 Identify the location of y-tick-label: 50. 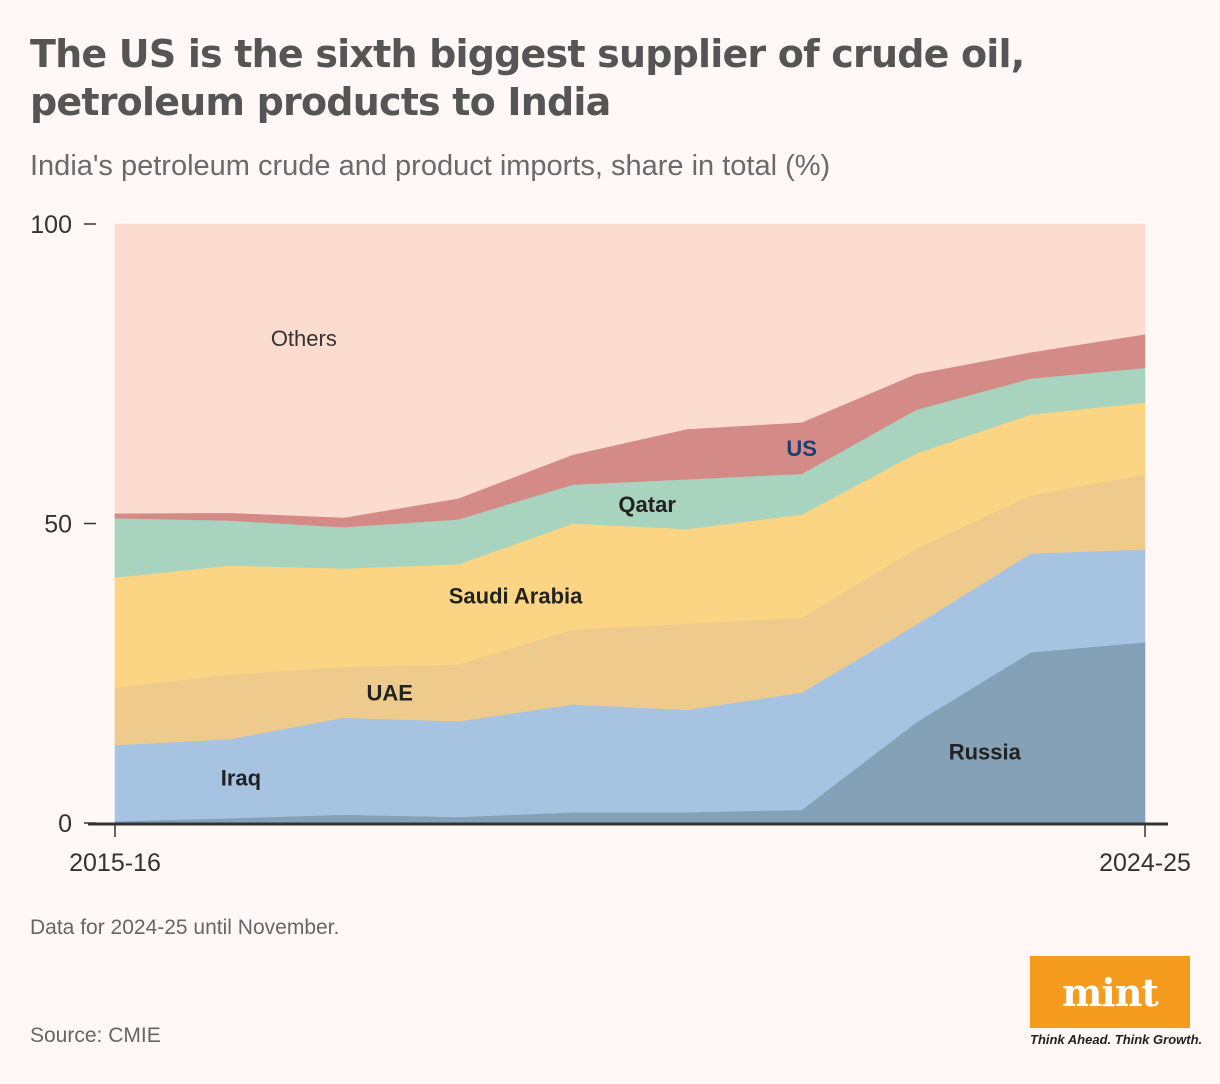
(58, 525).